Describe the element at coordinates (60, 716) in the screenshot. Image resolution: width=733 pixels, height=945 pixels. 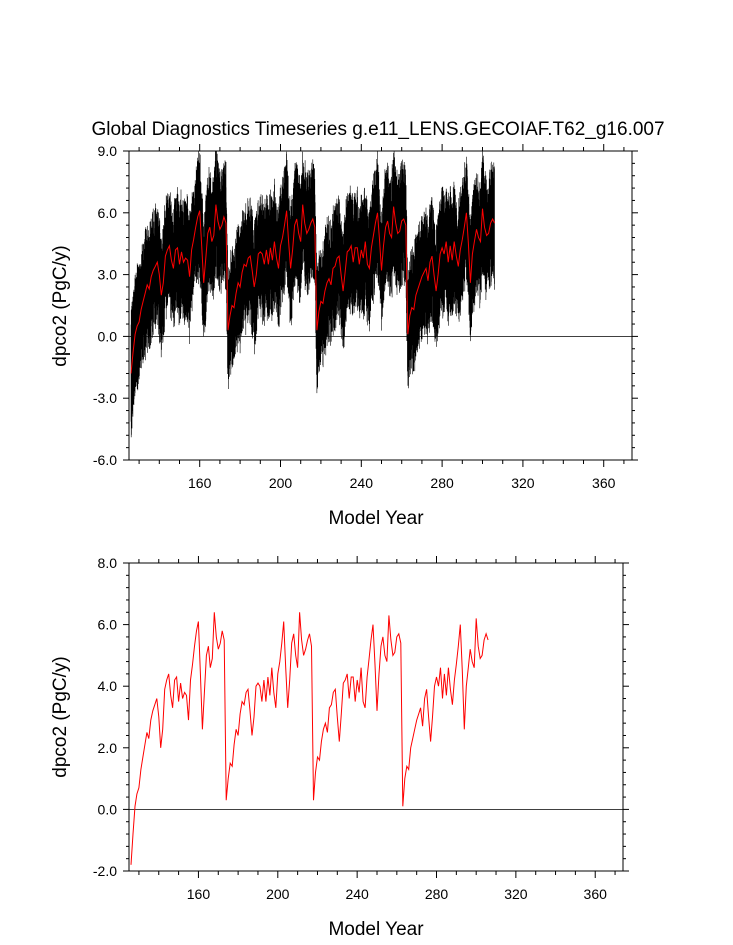
I see `bottom-panel-y-axis-label: dpco2 (PgC/y)` at that location.